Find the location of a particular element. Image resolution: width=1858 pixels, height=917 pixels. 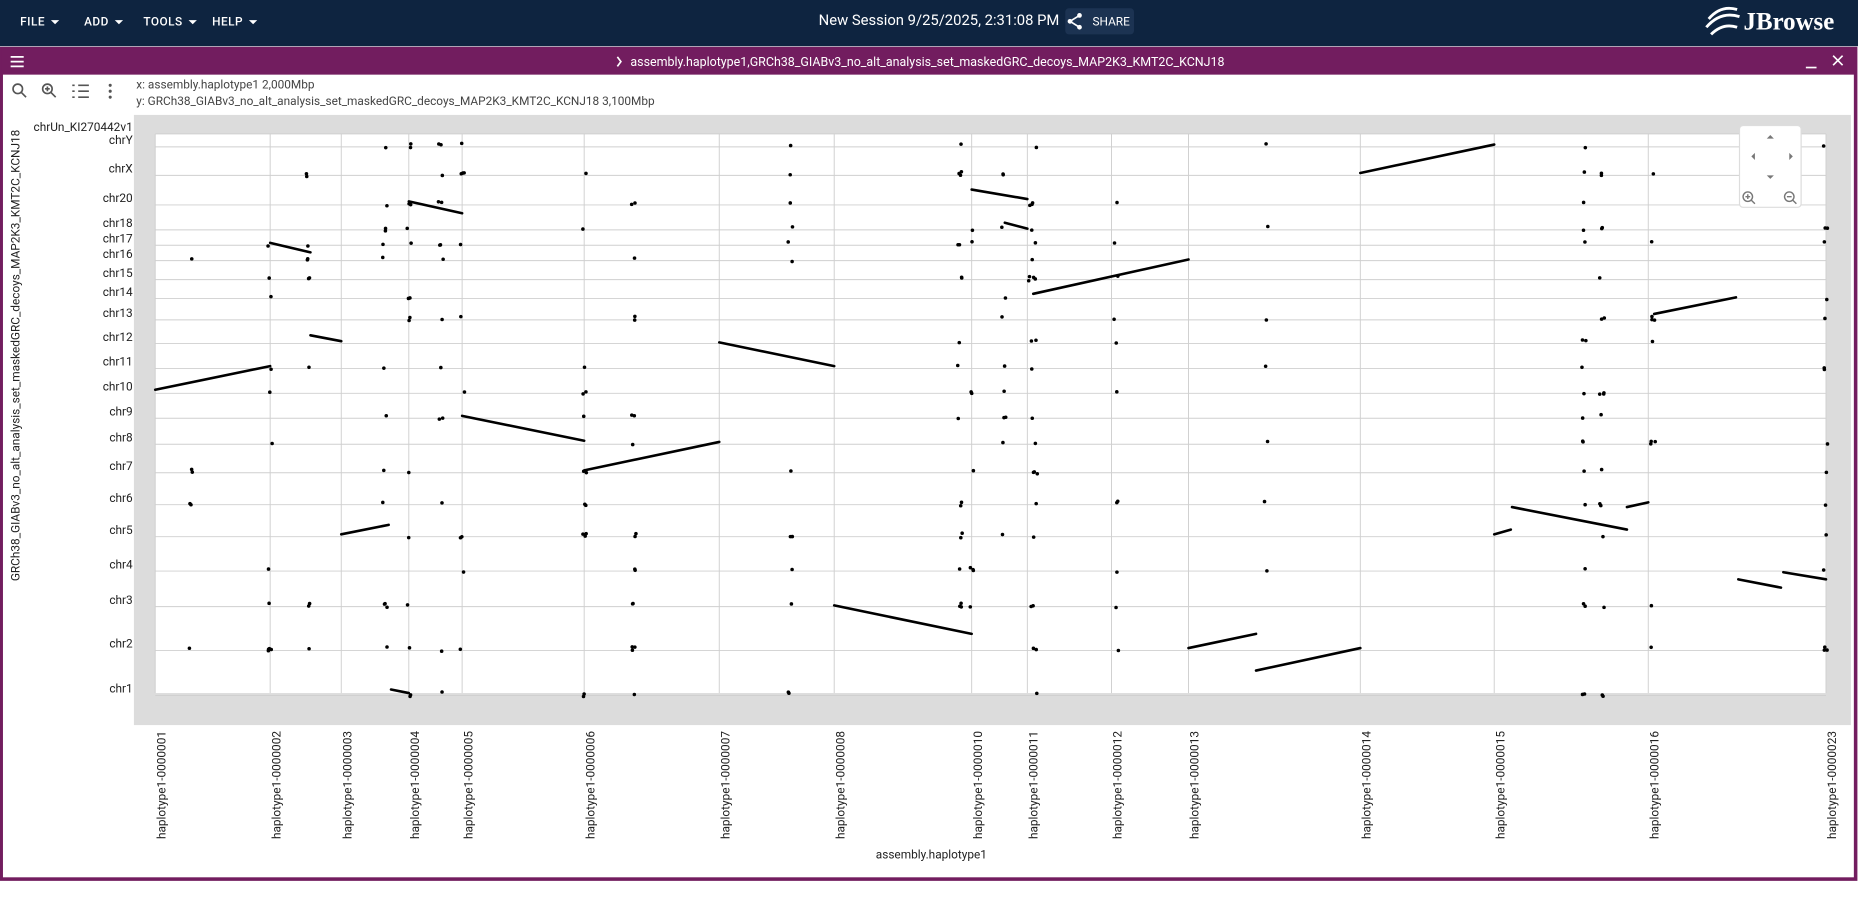

pan-down is located at coordinates (1770, 177).